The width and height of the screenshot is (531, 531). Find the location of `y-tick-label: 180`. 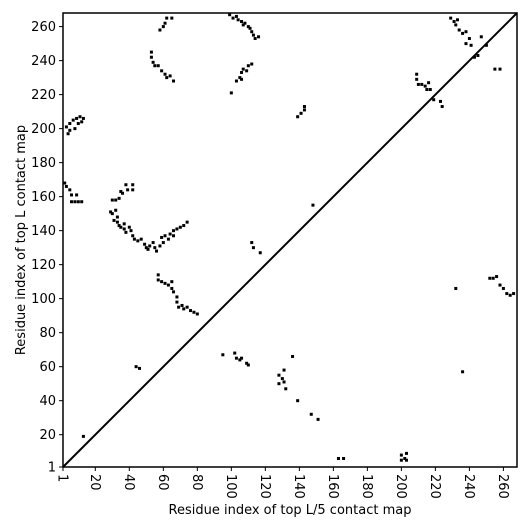

y-tick-label: 180 is located at coordinates (43, 163).